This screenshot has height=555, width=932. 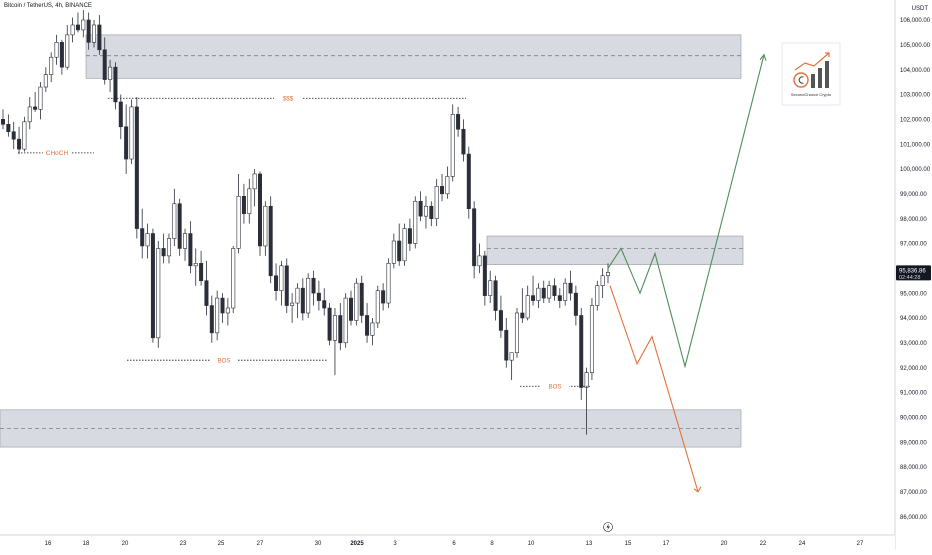 I want to click on time-axis: 16 18 20 23 25 27 30 2025 3 6 8 10 13 15 17 20 22 24 27, so click(x=447, y=536).